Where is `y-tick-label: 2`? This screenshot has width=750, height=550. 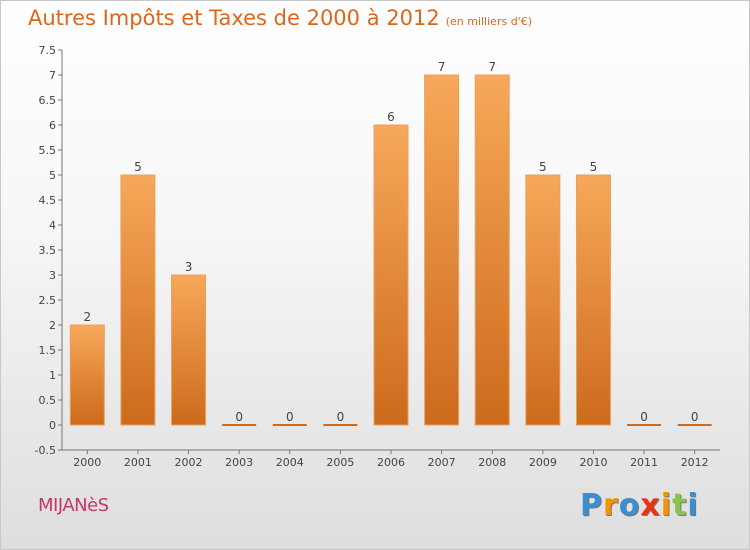
y-tick-label: 2 is located at coordinates (52, 325).